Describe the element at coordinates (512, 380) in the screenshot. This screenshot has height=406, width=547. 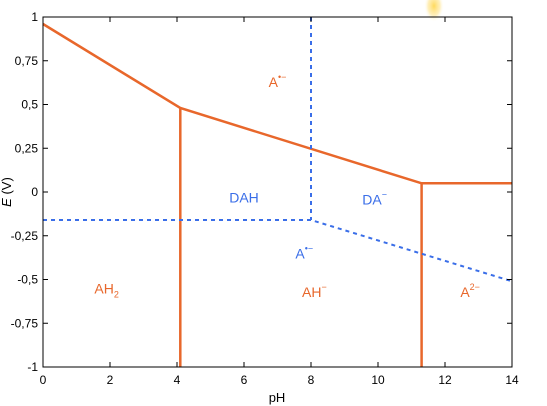
I see `x-tick-label: 14` at that location.